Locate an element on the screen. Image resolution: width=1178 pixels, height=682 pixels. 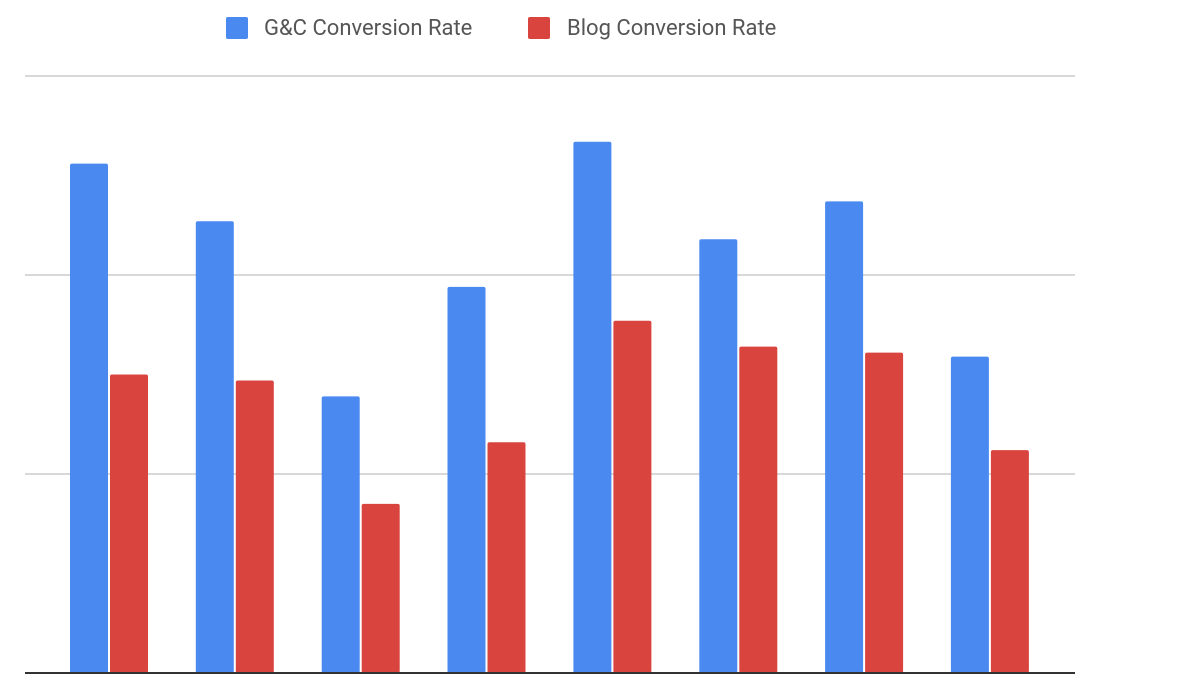
legend: G&C Conversion Rate Blog Conversion Rate is located at coordinates (501, 28).